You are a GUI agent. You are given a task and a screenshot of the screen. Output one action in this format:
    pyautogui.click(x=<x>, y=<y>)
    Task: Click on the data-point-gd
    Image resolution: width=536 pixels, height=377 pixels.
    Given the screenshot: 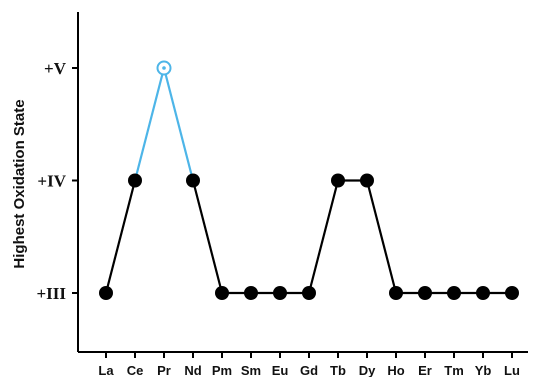 What is the action you would take?
    pyautogui.click(x=309, y=293)
    